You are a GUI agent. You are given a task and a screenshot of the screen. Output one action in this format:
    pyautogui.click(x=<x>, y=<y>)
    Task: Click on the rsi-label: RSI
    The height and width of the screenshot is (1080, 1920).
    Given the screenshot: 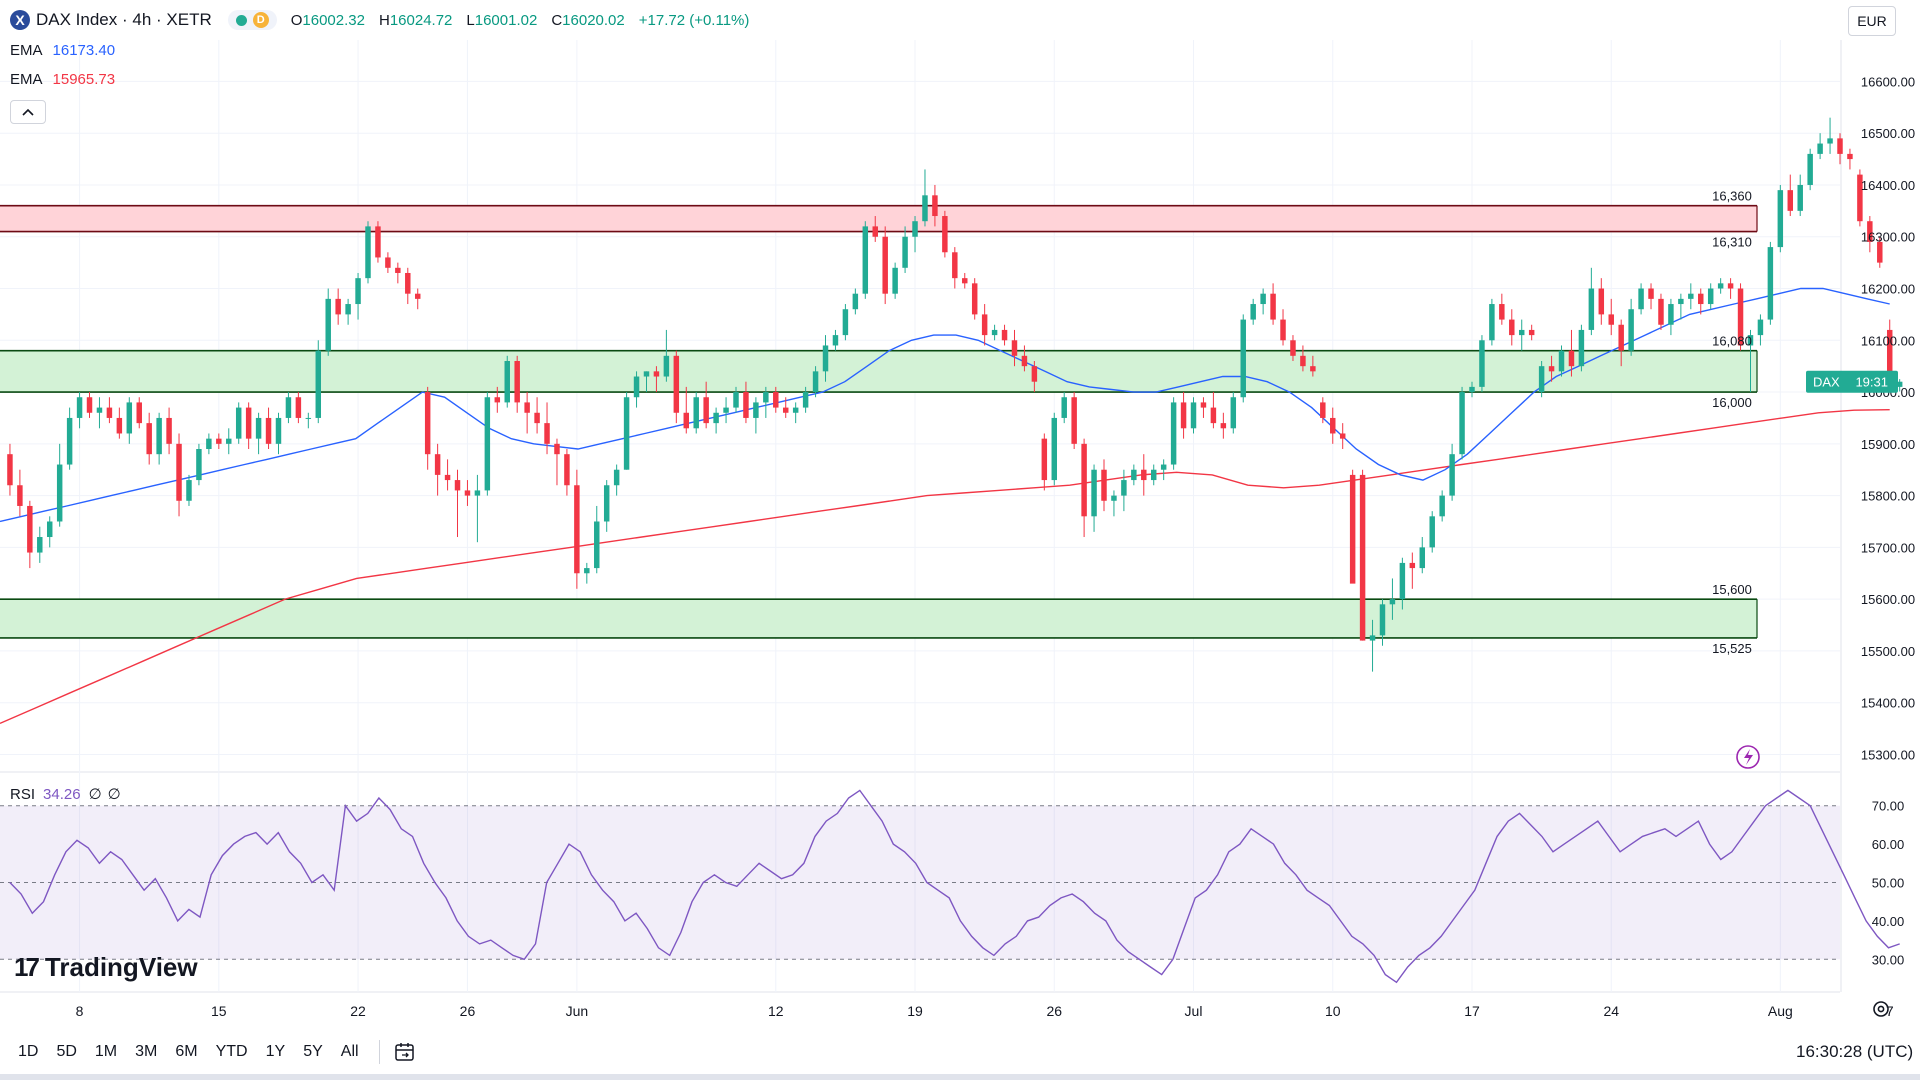 What is the action you would take?
    pyautogui.click(x=23, y=794)
    